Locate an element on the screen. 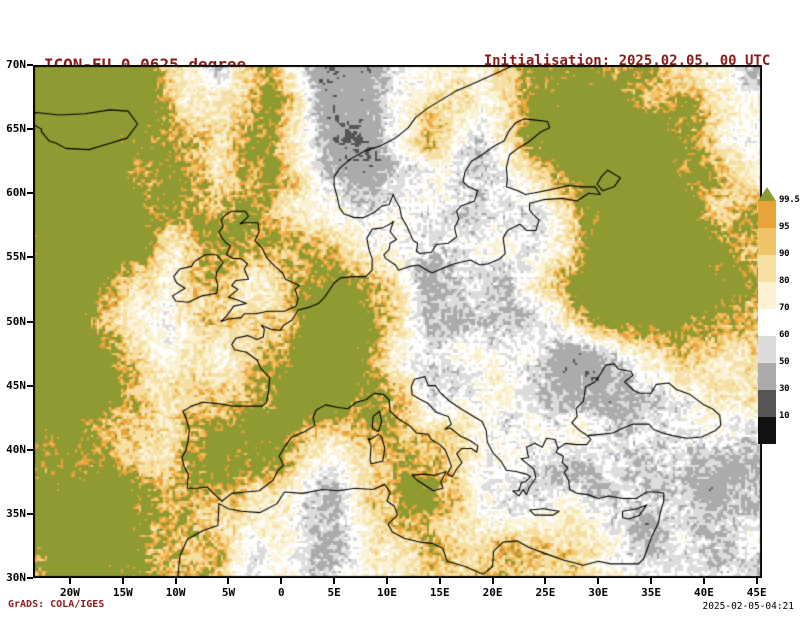 This screenshot has height=618, width=800. lon-tick-label: 15W is located at coordinates (122, 592).